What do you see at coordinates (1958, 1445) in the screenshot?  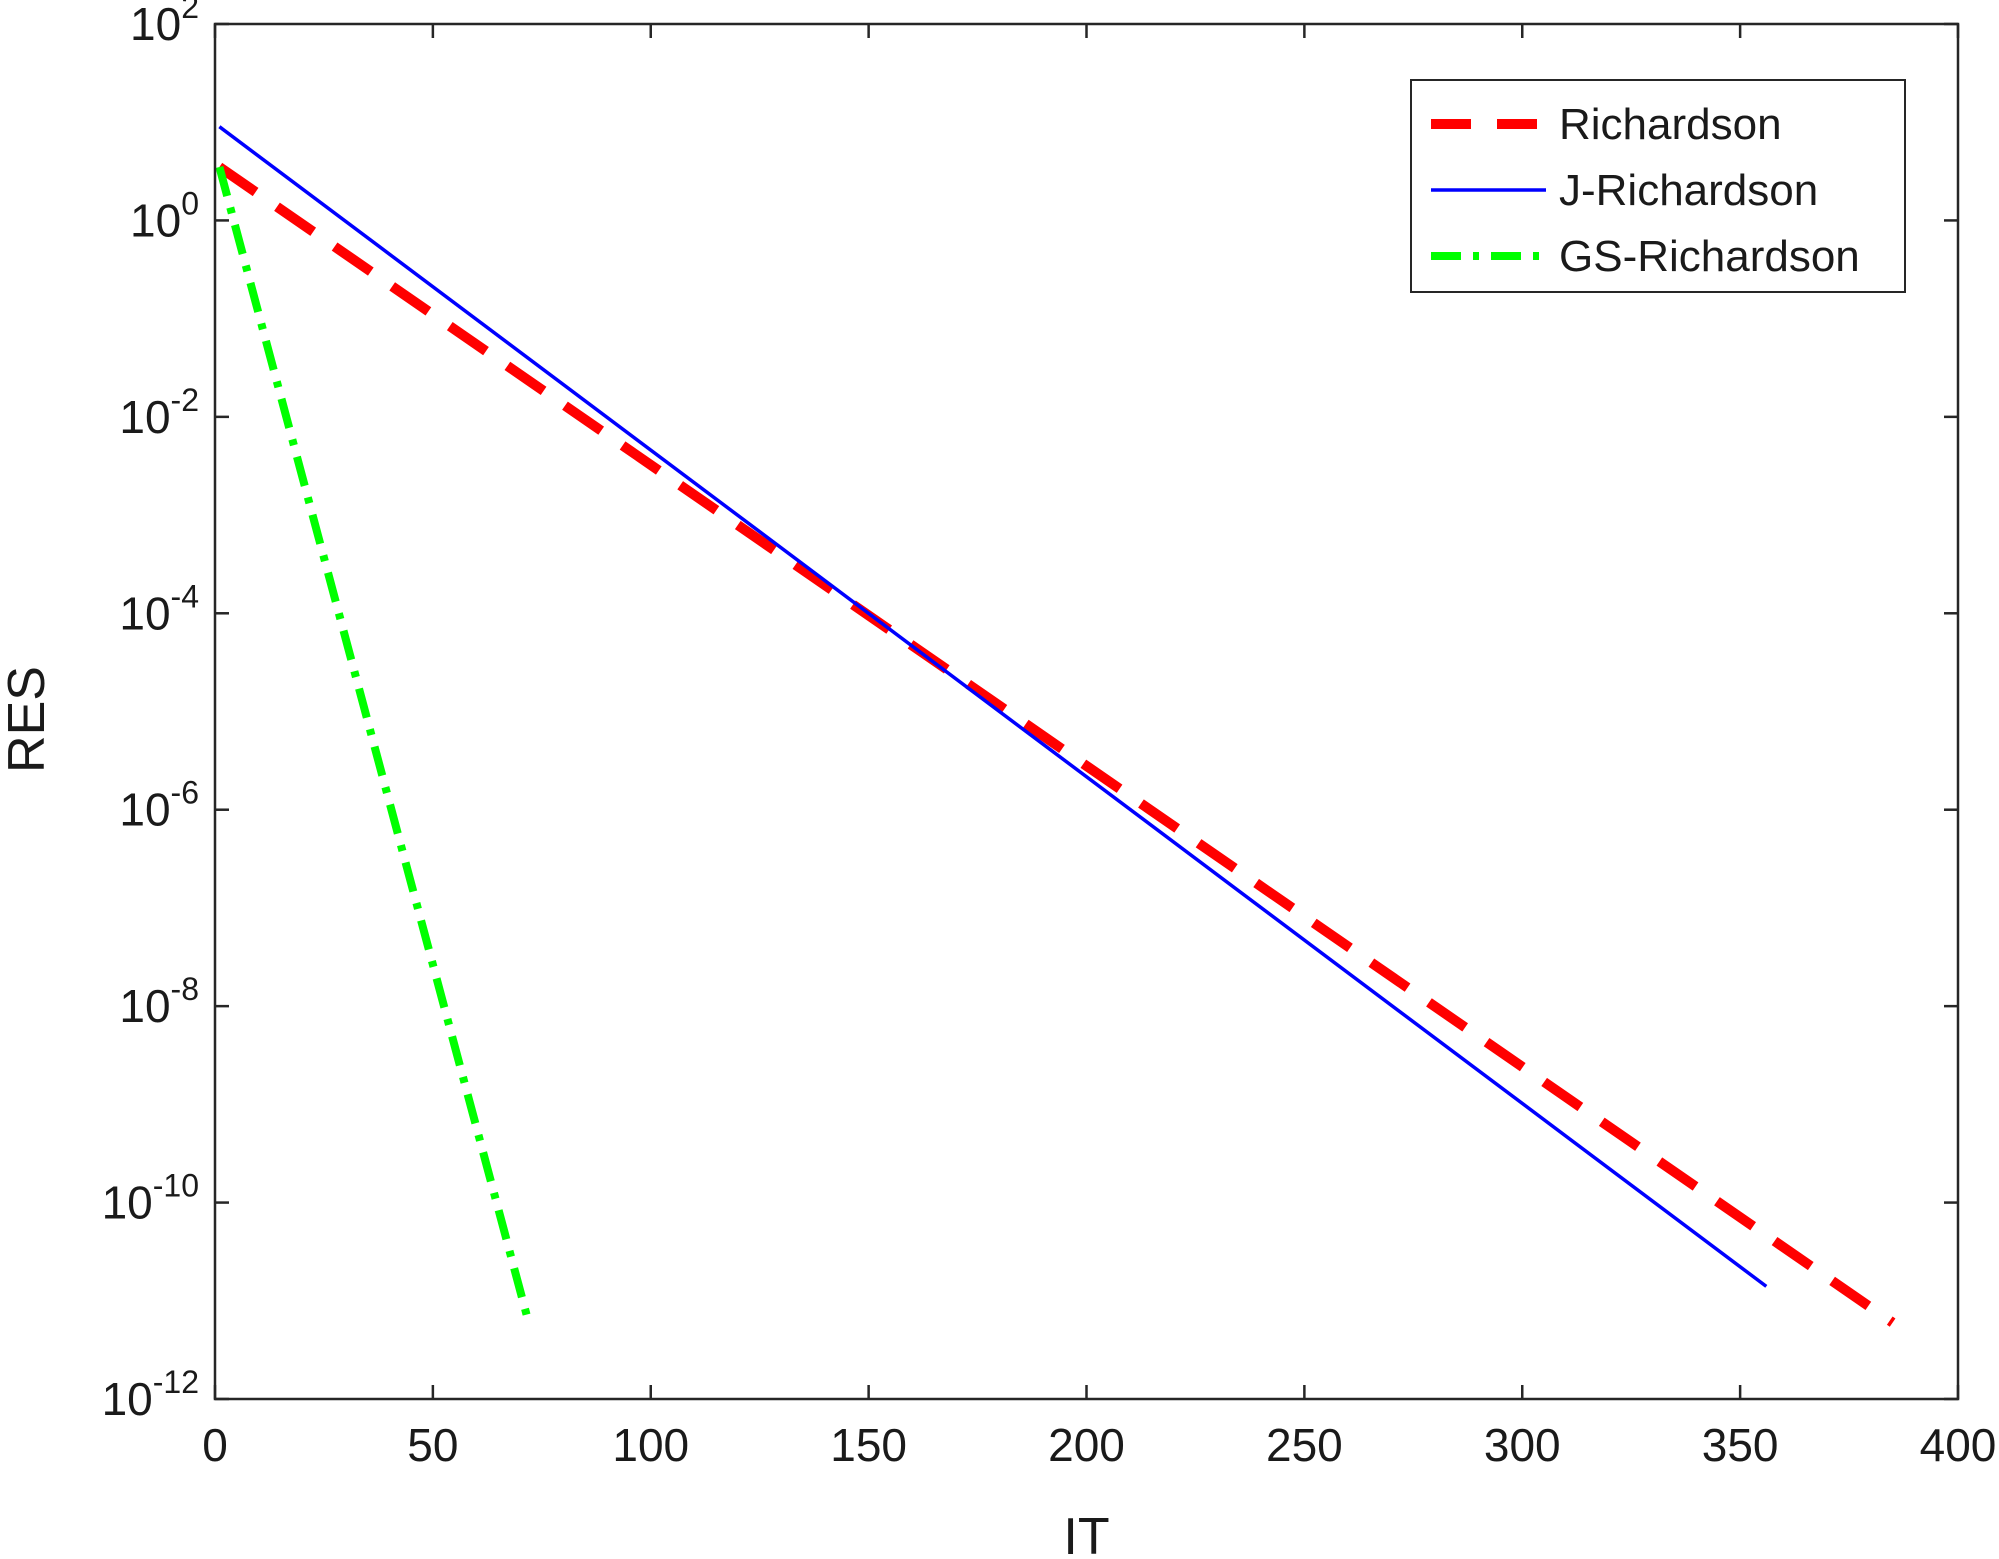 I see `x-tick-label: 400` at bounding box center [1958, 1445].